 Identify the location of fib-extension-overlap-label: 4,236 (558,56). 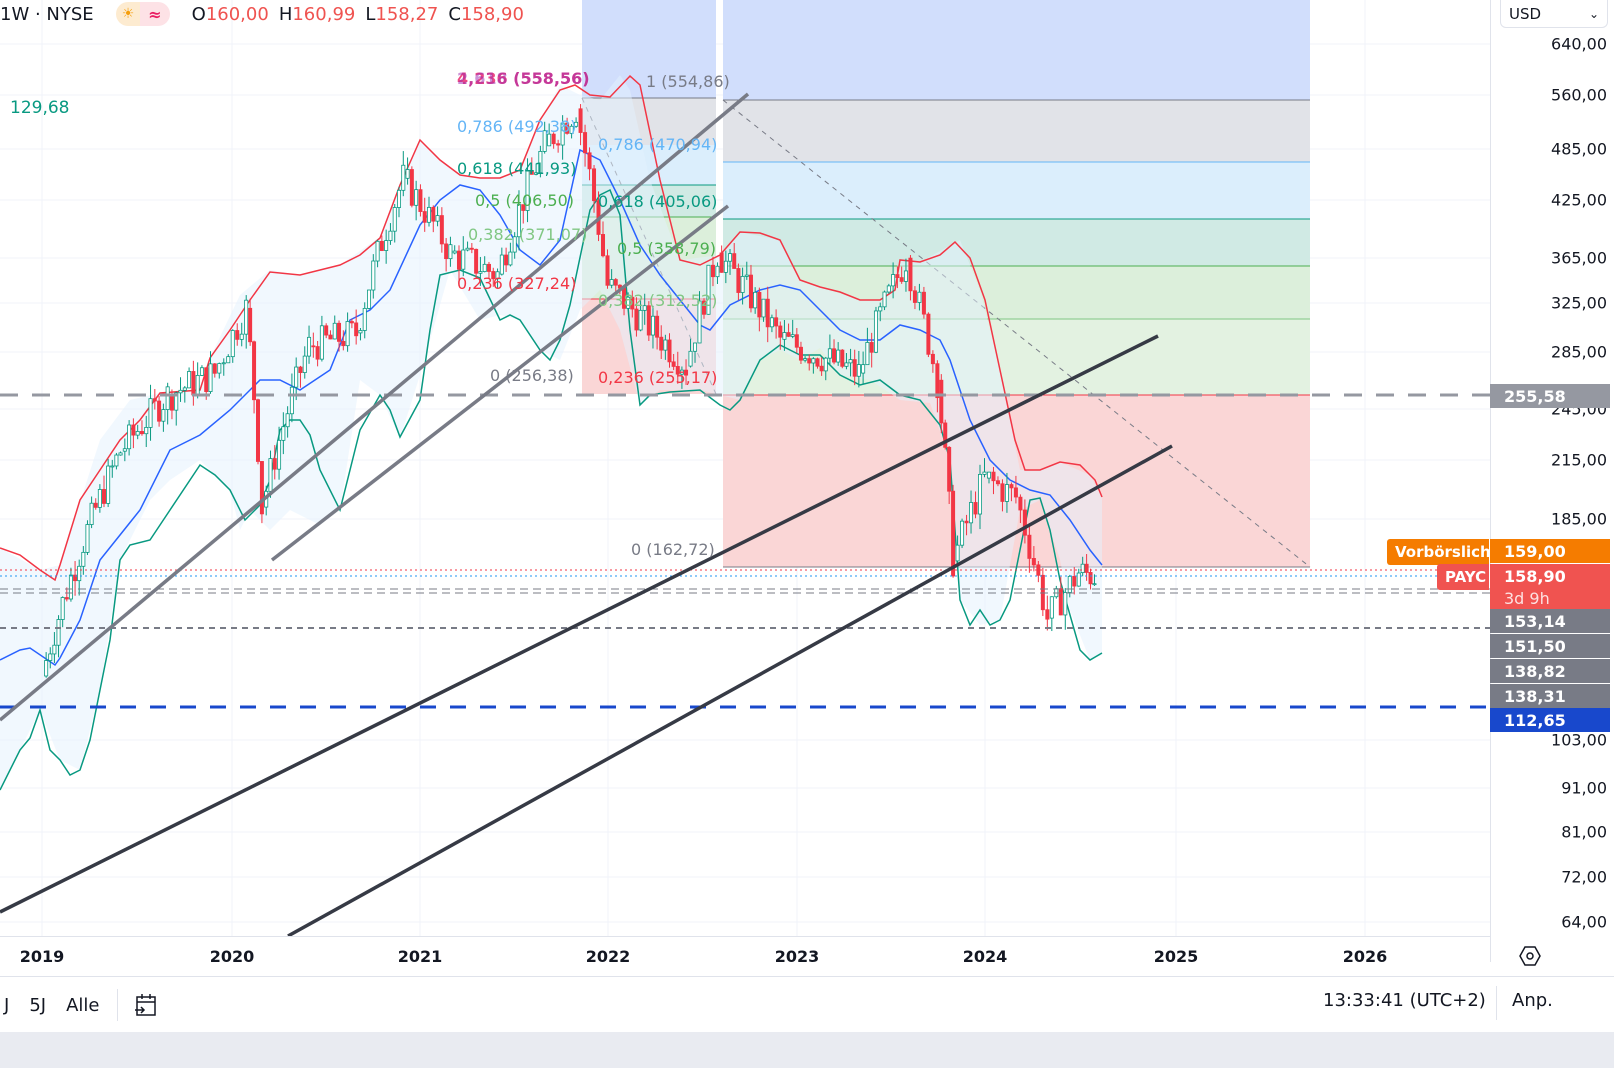
(523, 78).